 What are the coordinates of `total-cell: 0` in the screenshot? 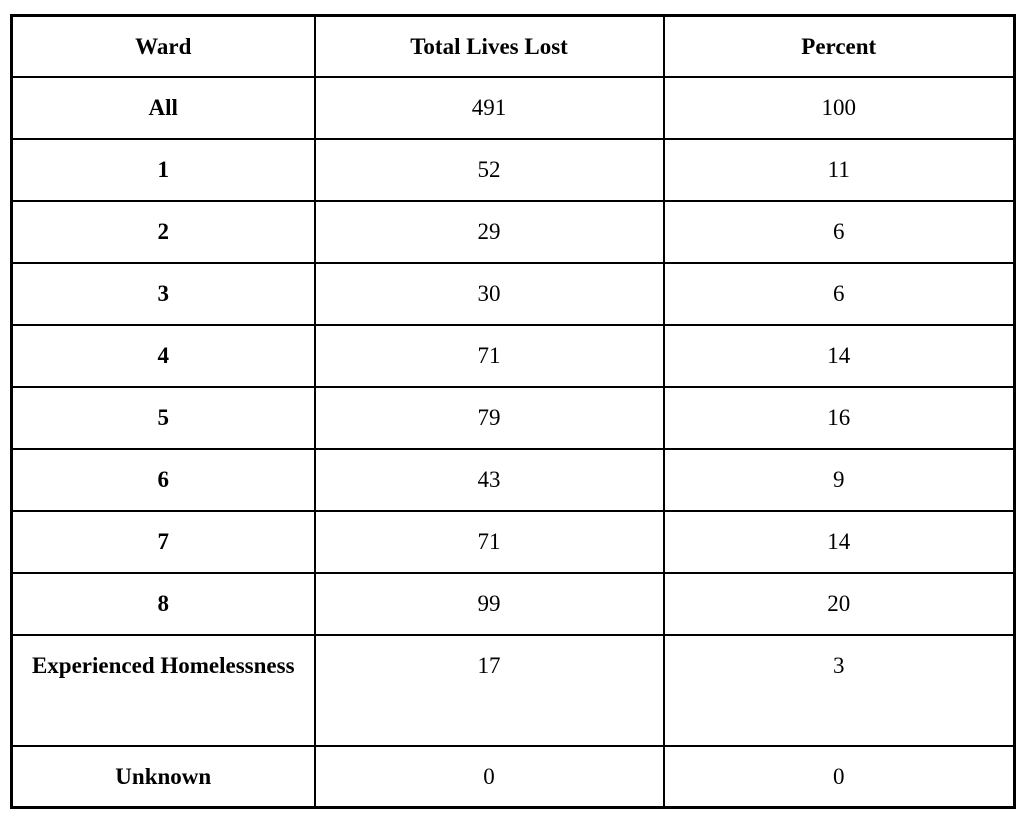 It's located at (489, 776).